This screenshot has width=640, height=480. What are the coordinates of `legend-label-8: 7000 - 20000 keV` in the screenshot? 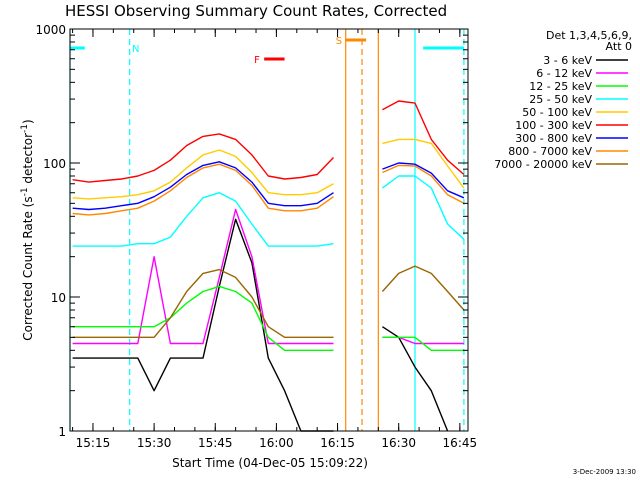 It's located at (543, 164).